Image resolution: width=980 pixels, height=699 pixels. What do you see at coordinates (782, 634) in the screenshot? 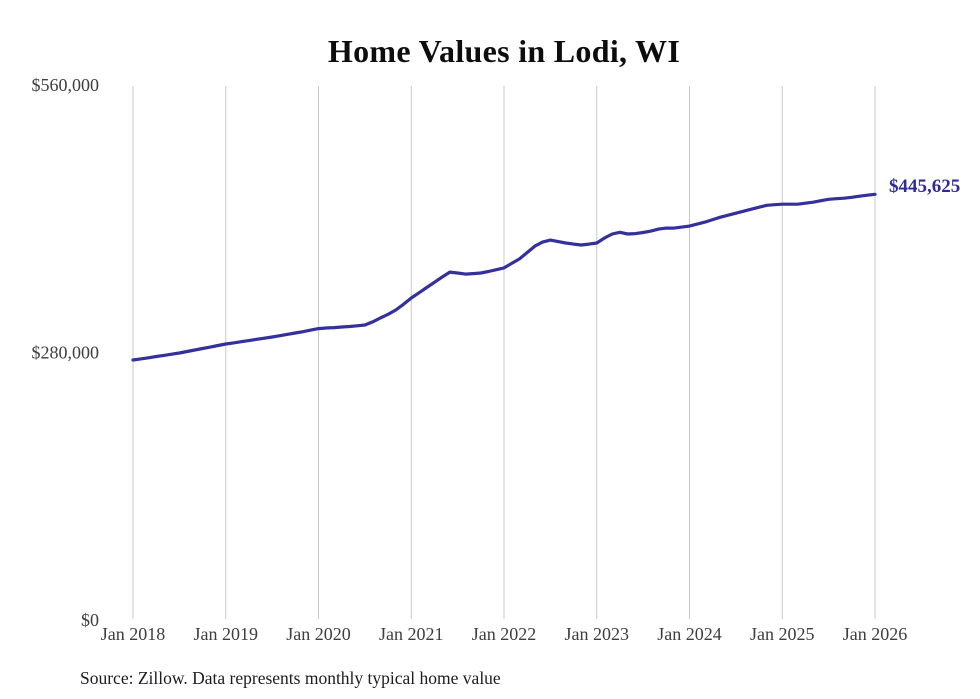
I see `x-tick-label: Jan 2025` at bounding box center [782, 634].